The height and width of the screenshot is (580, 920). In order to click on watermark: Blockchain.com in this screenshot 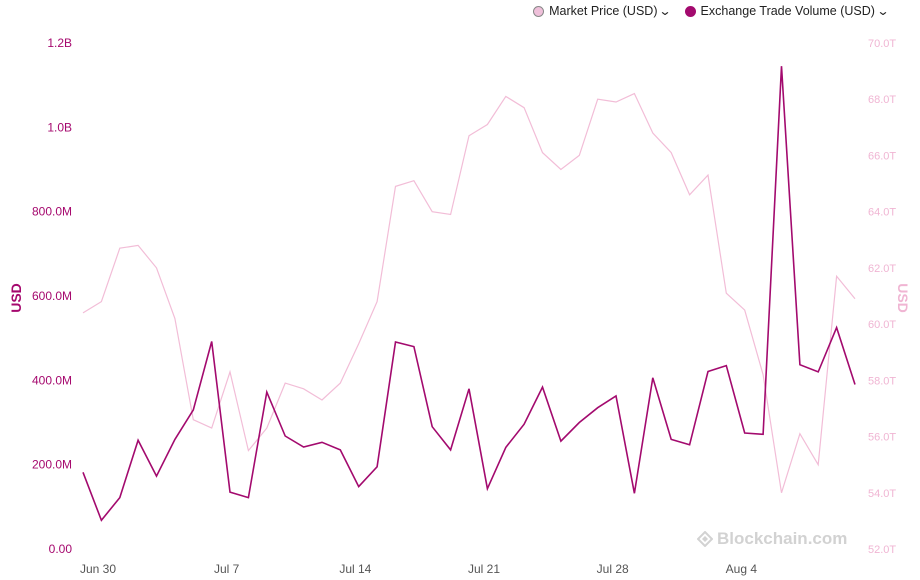, I will do `click(772, 539)`.